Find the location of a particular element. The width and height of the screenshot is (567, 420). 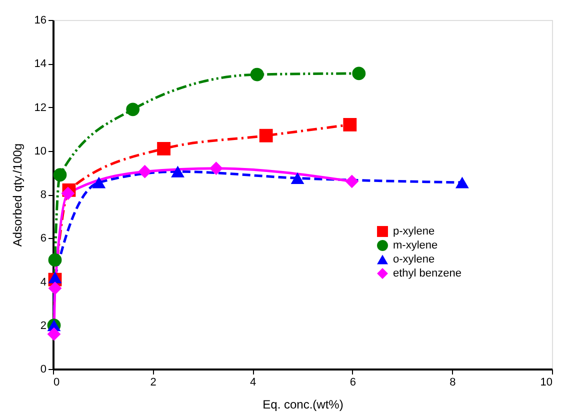

y-tick-label: 10 is located at coordinates (40, 151).